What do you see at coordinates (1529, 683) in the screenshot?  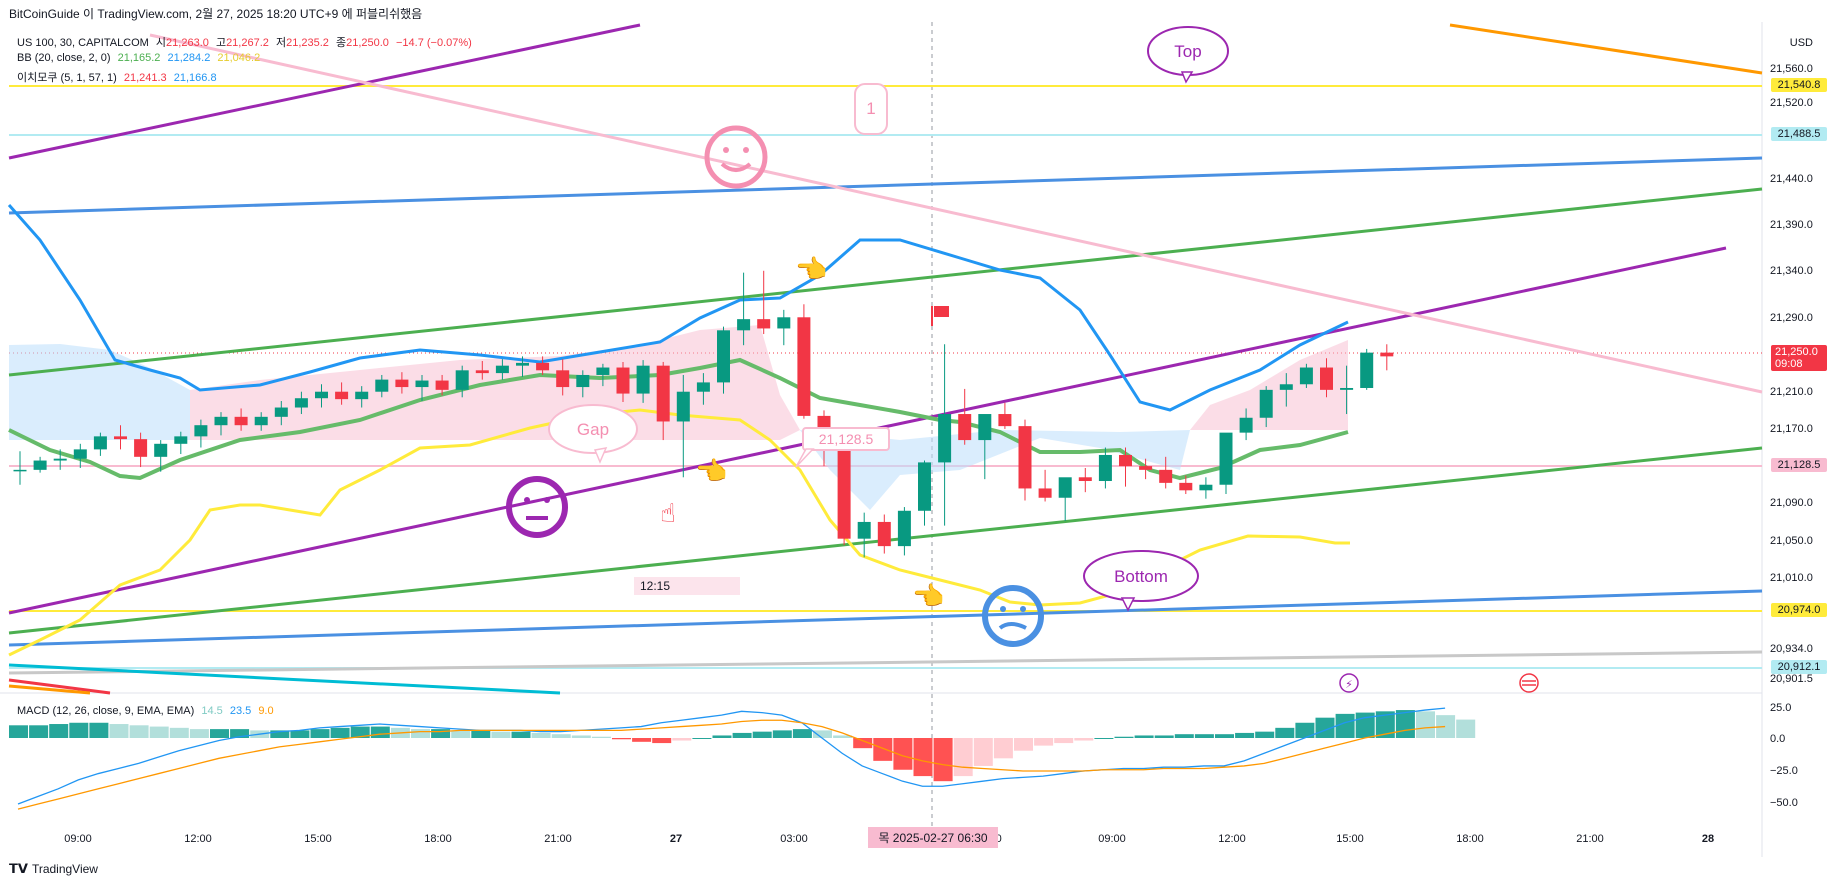 I see `us-flag-event-icon` at bounding box center [1529, 683].